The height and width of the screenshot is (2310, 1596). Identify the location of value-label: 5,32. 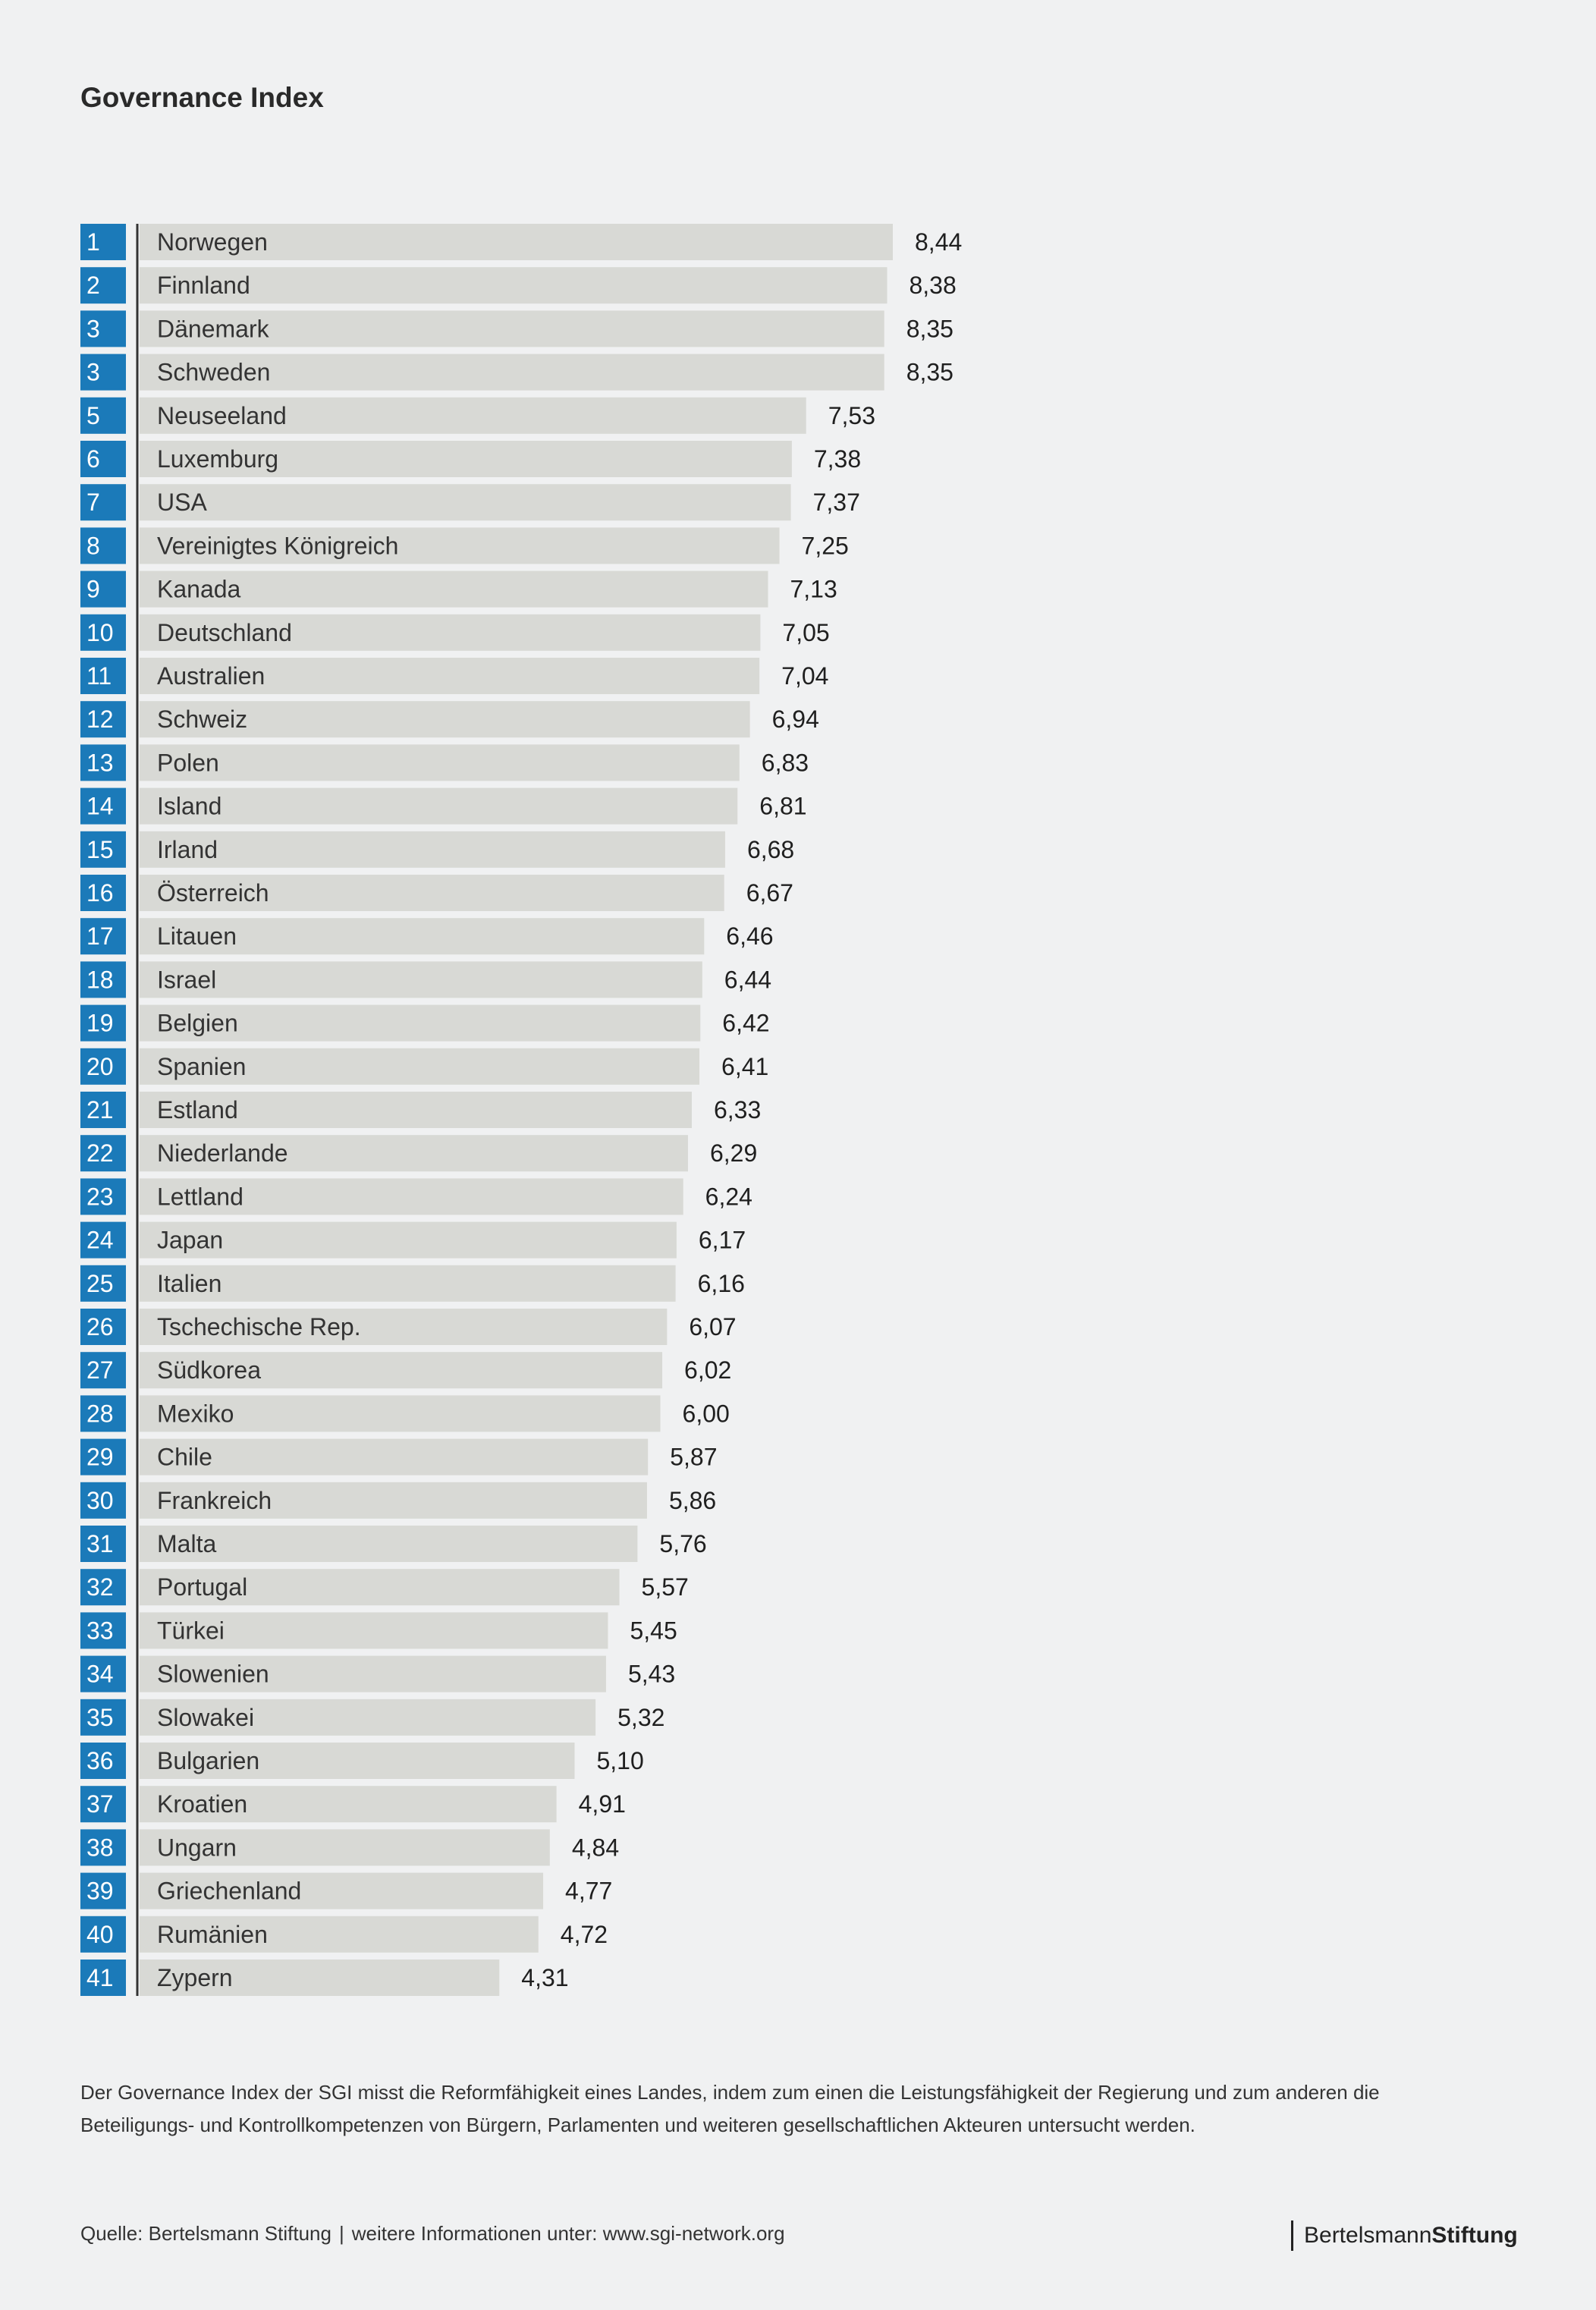
(640, 1717).